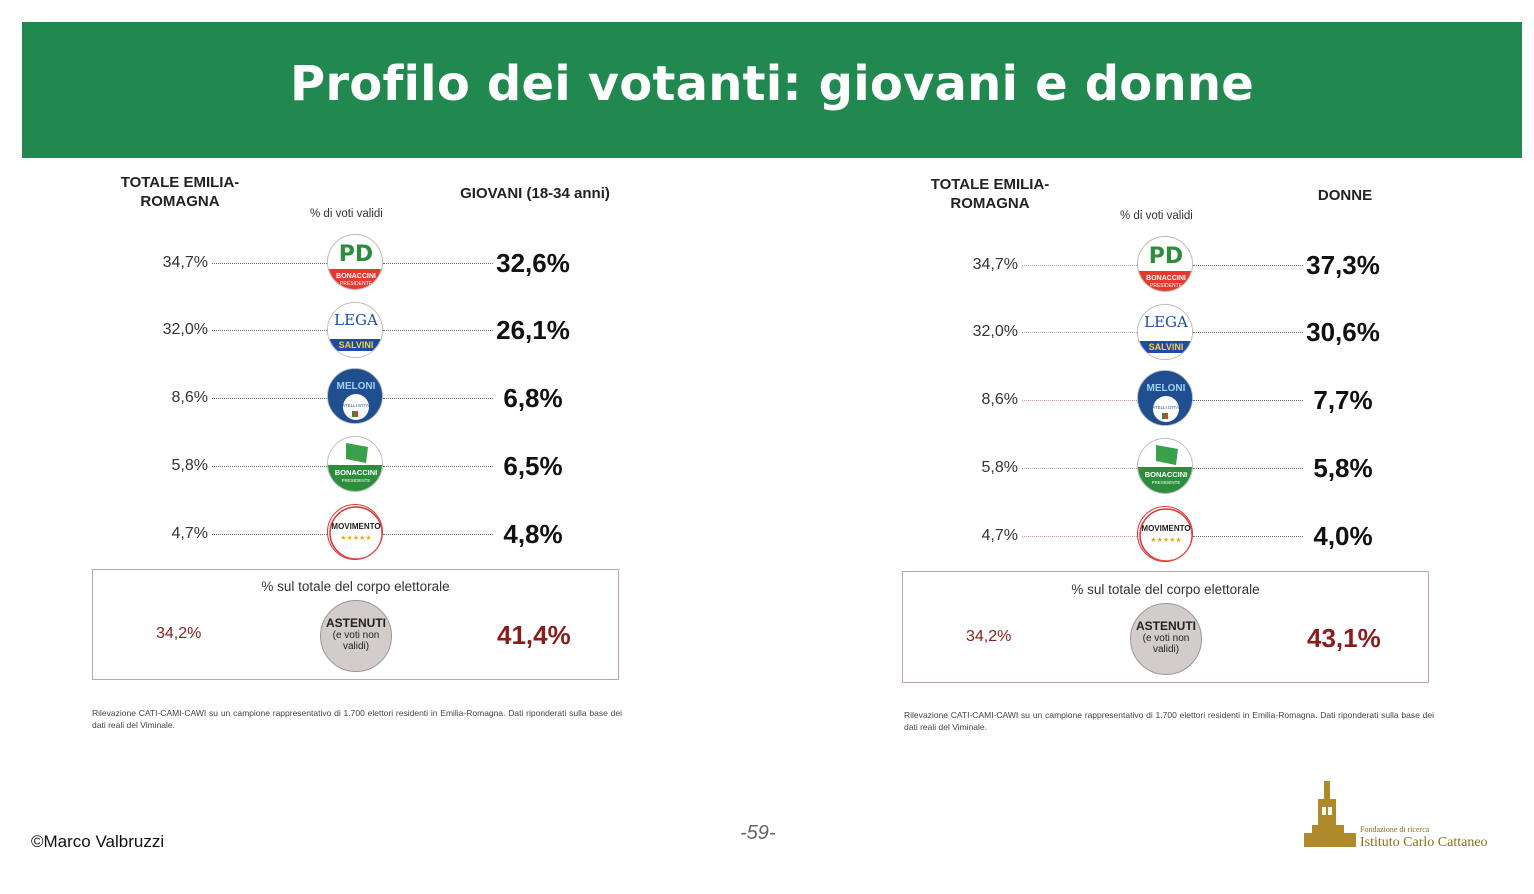 The width and height of the screenshot is (1534, 894). I want to click on page-title: Profilo dei votanti: giovani e donne, so click(772, 84).